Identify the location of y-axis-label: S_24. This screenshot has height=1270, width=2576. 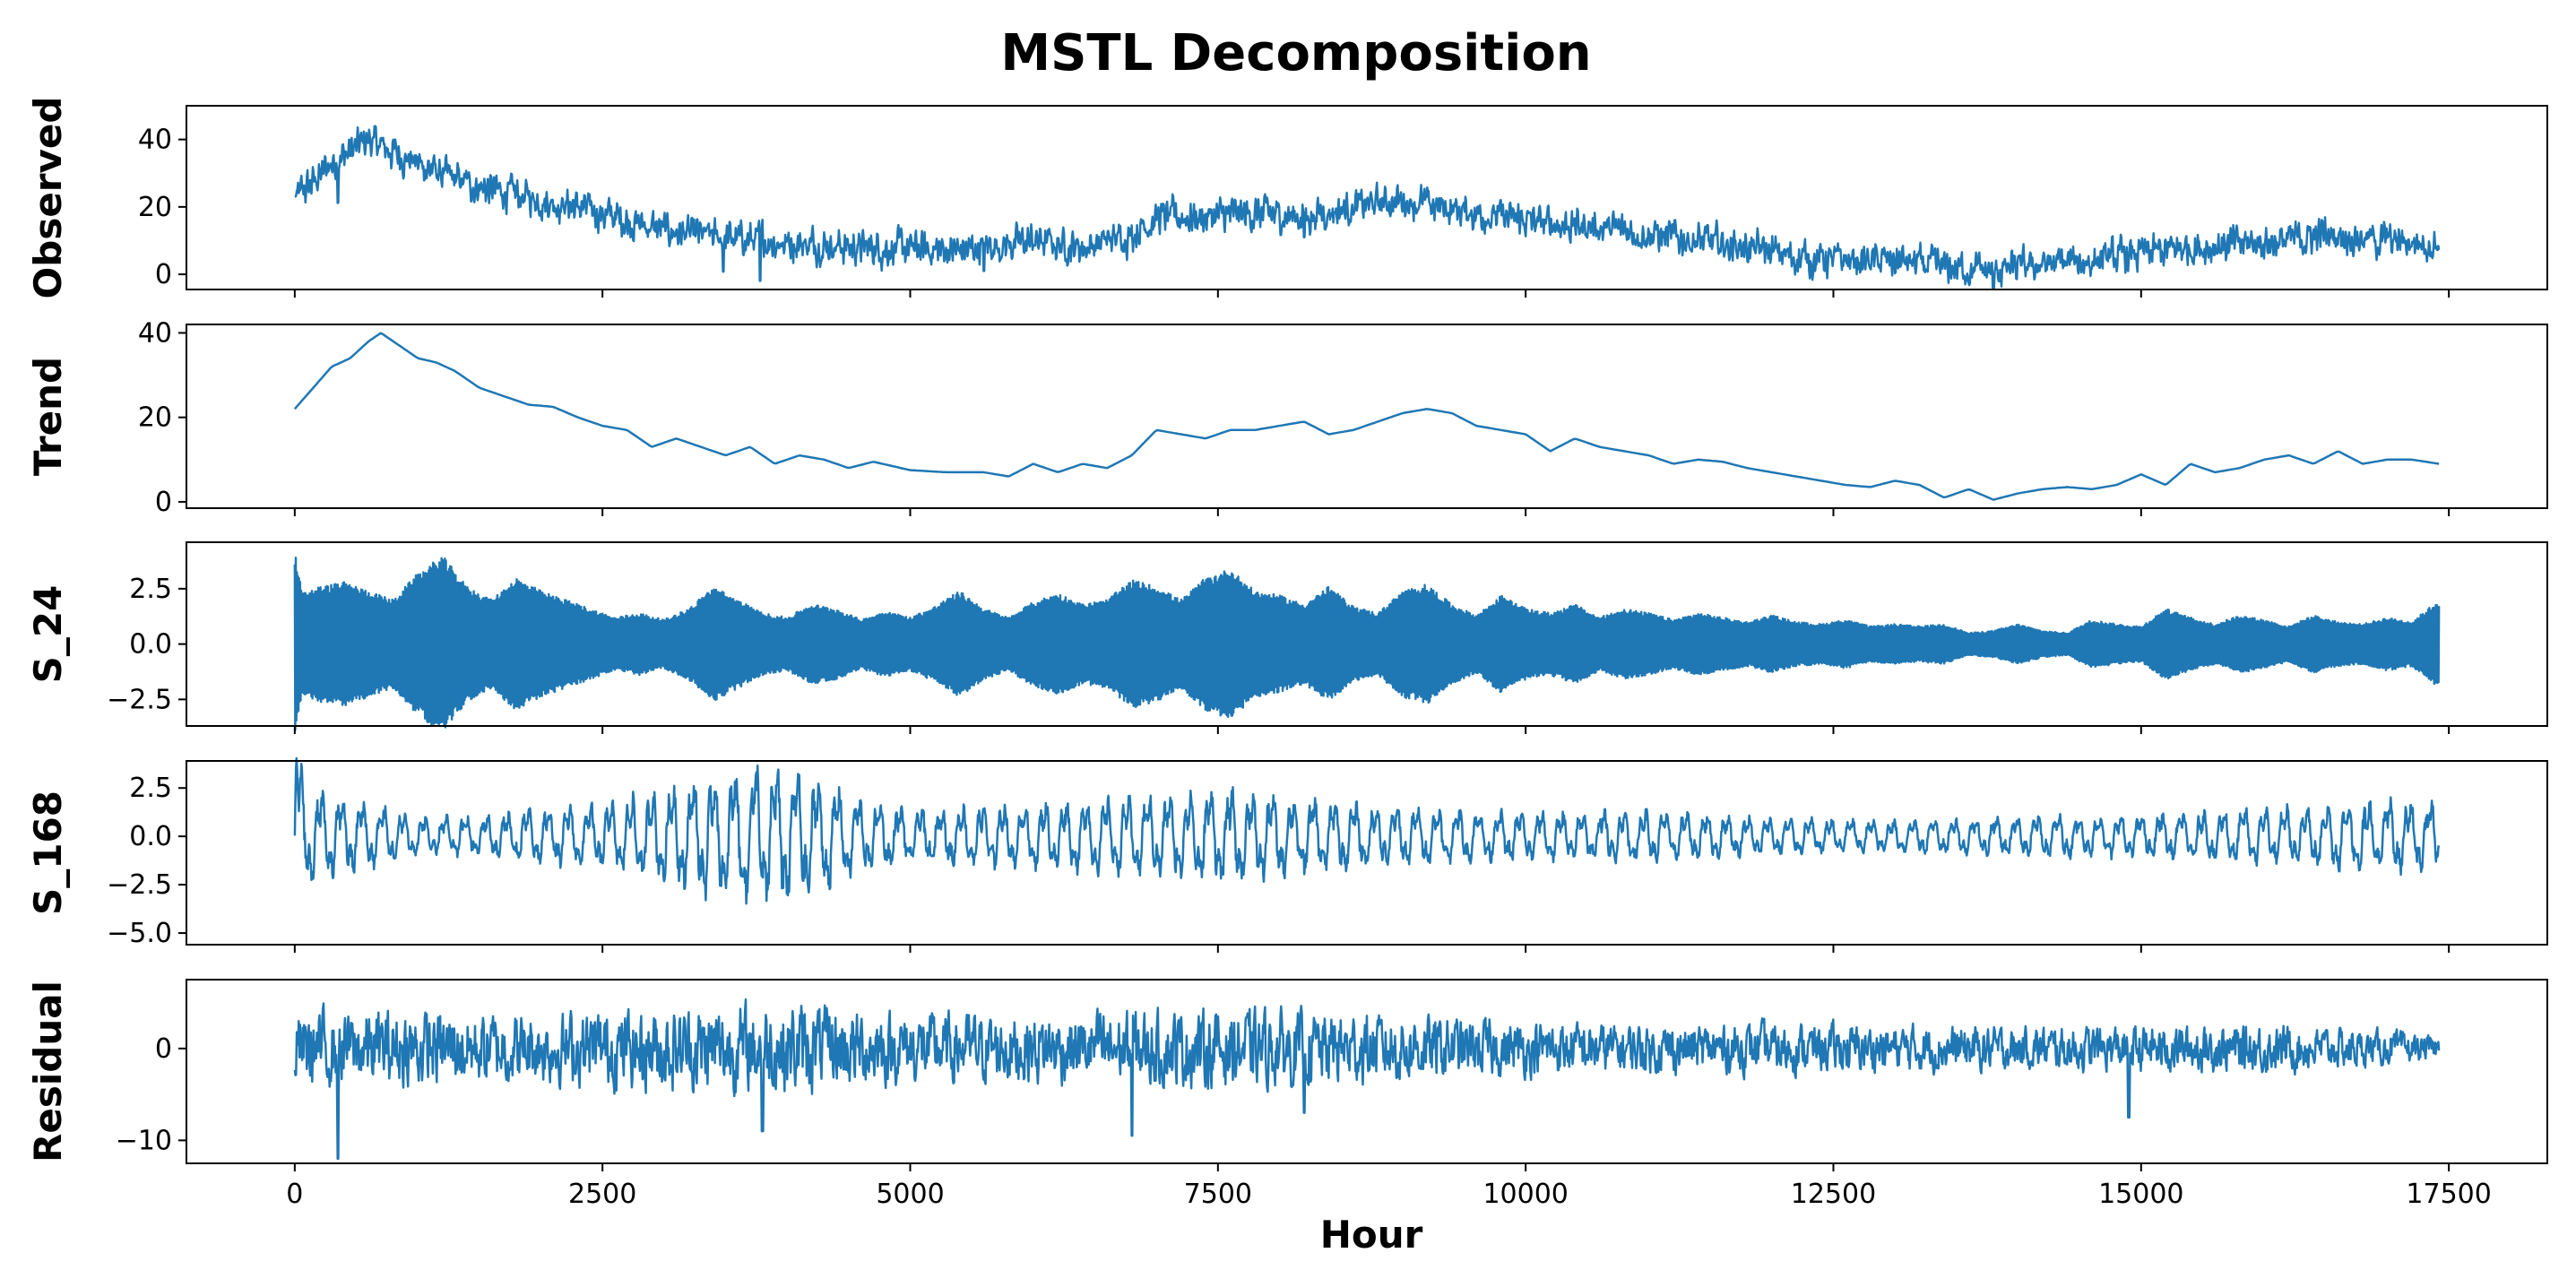
(48, 635).